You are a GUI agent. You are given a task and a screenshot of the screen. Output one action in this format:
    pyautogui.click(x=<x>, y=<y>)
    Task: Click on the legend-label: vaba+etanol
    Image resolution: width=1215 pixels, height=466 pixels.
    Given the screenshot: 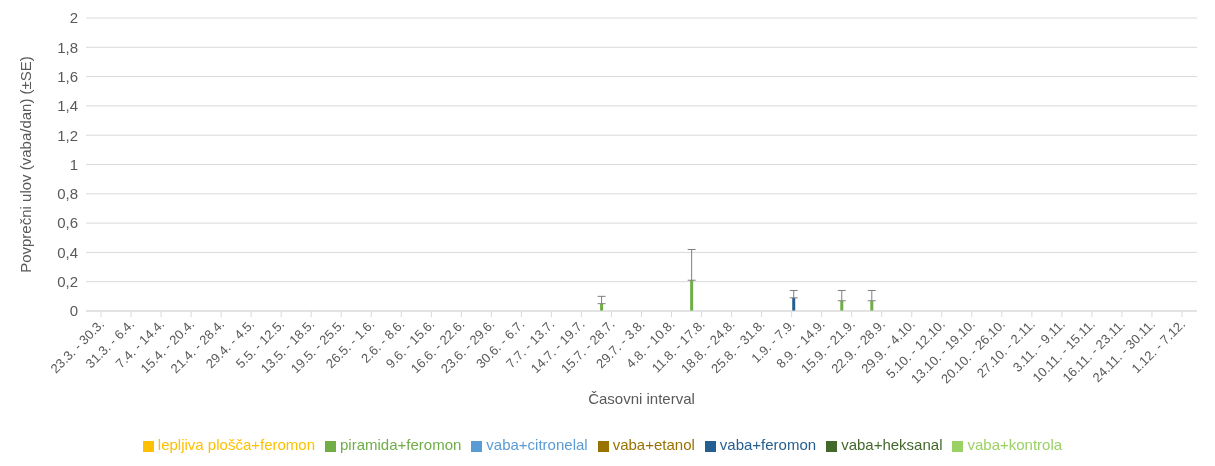 What is the action you would take?
    pyautogui.click(x=653, y=444)
    